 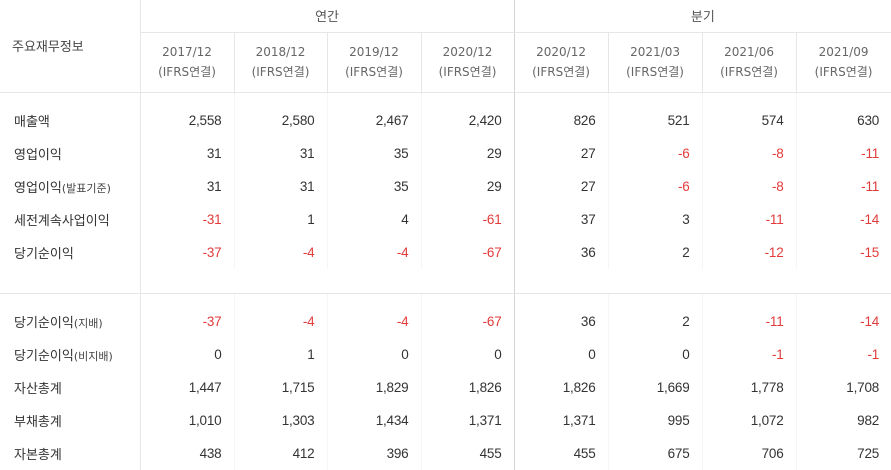 I want to click on row-label: 영업이익(발표기준), so click(x=70, y=186).